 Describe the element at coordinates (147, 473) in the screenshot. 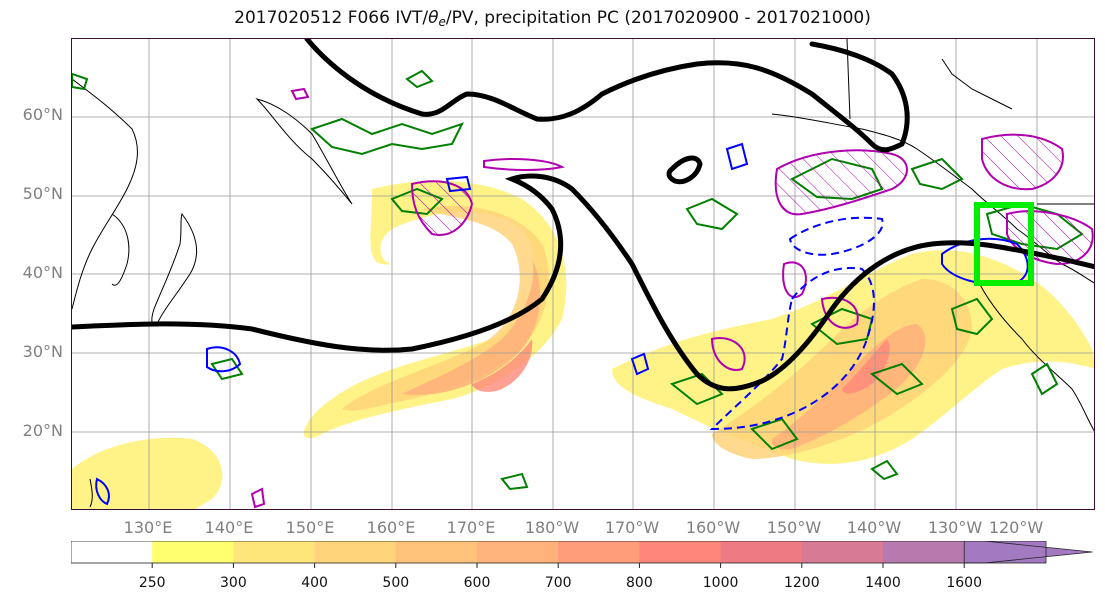

I see `ivt-band-250c` at that location.